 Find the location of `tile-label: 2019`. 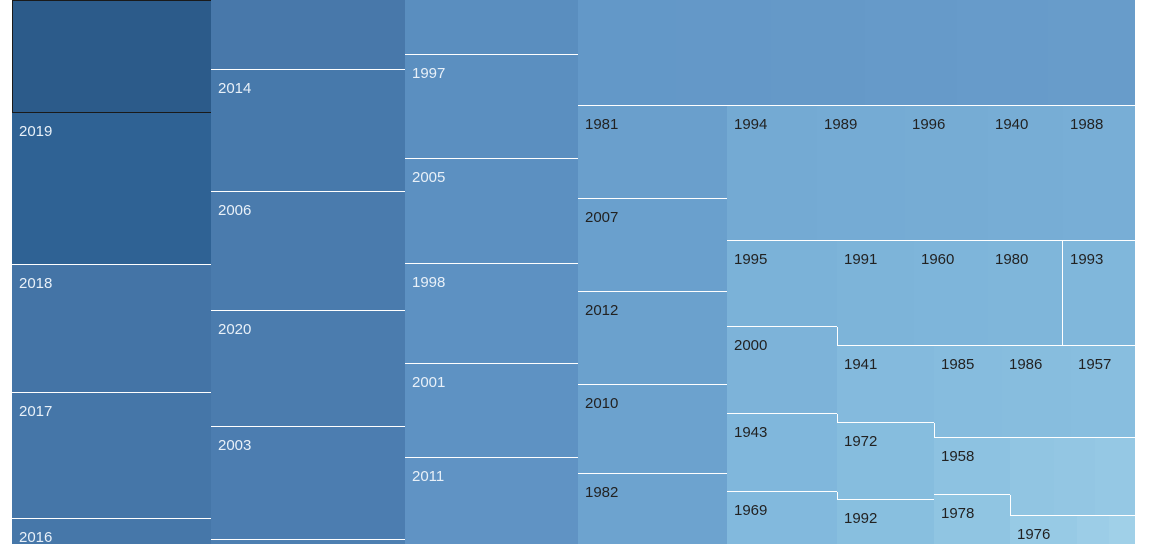

tile-label: 2019 is located at coordinates (36, 131).